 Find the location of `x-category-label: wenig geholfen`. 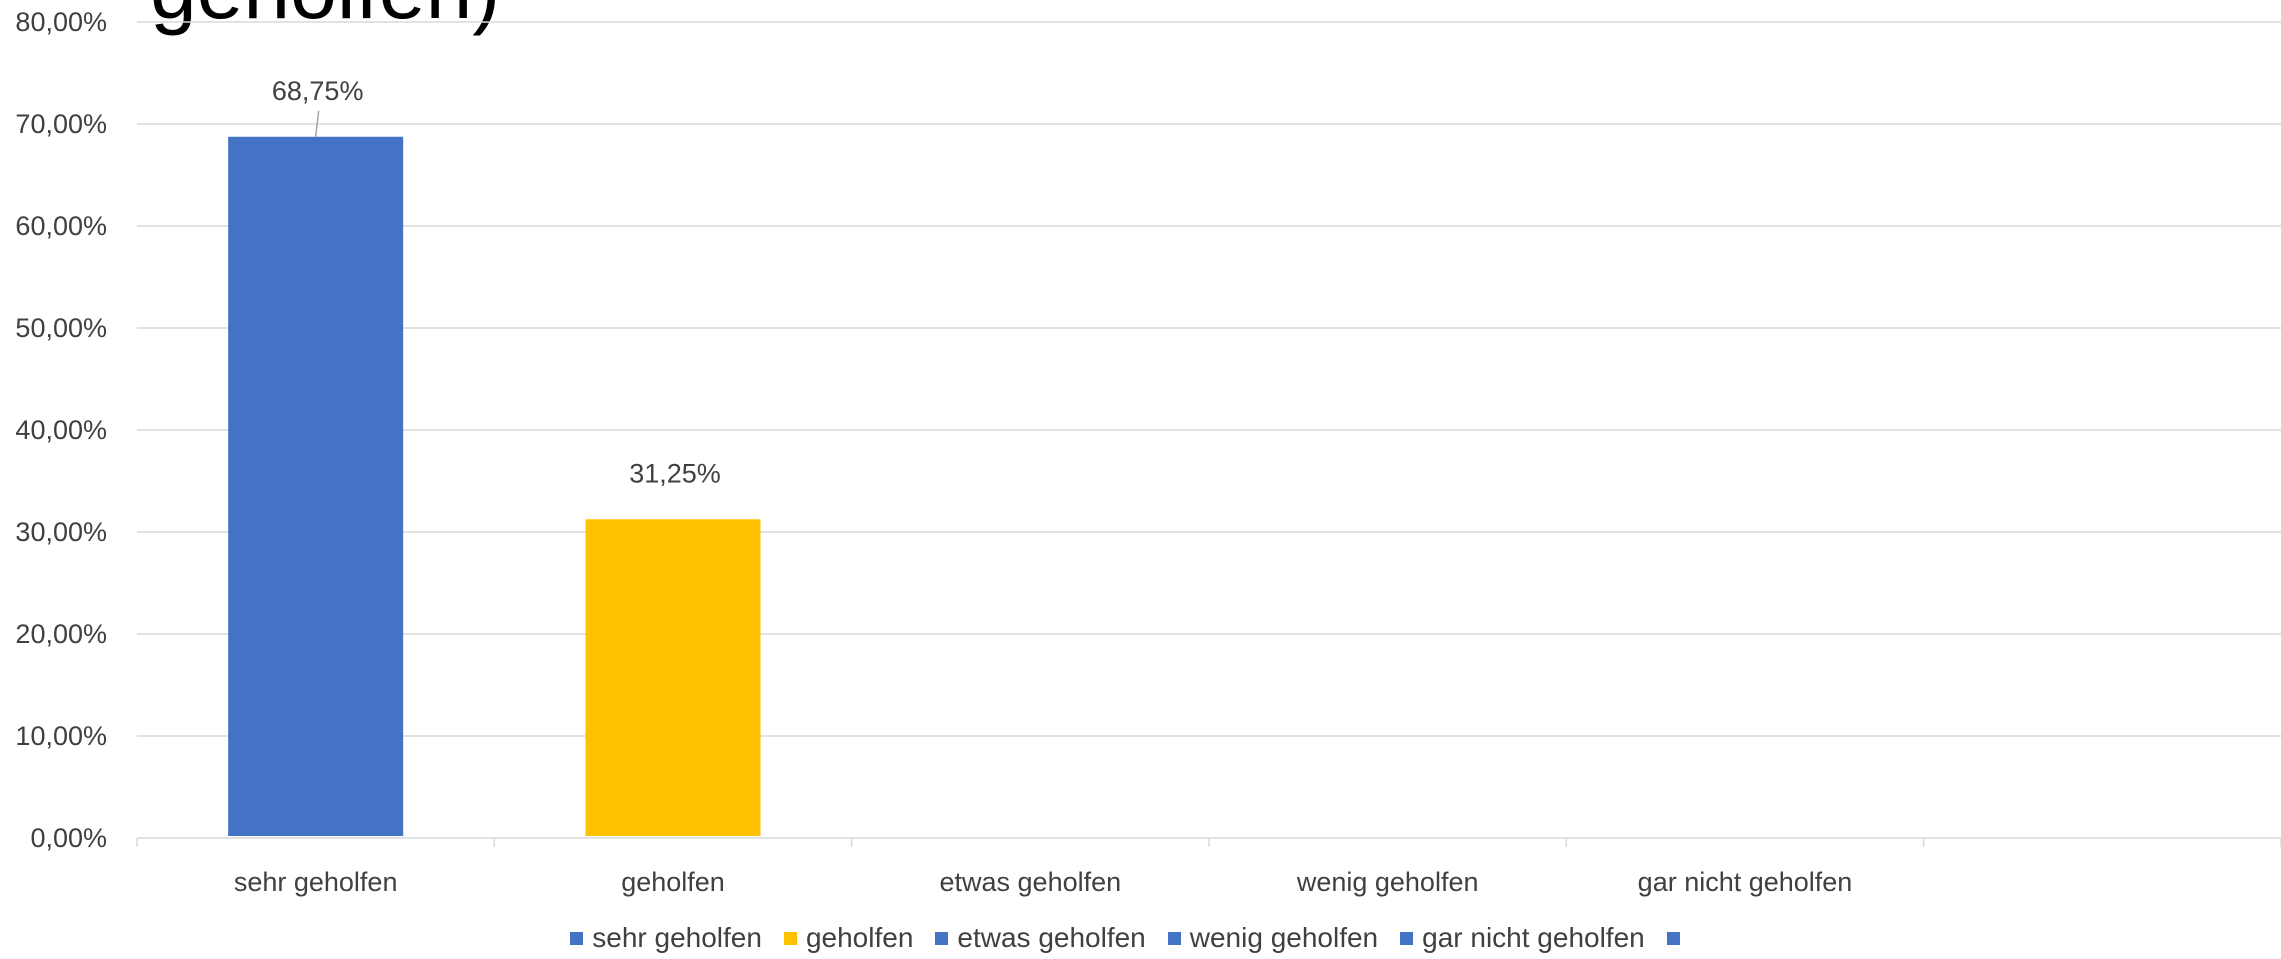

x-category-label: wenig geholfen is located at coordinates (1387, 882).